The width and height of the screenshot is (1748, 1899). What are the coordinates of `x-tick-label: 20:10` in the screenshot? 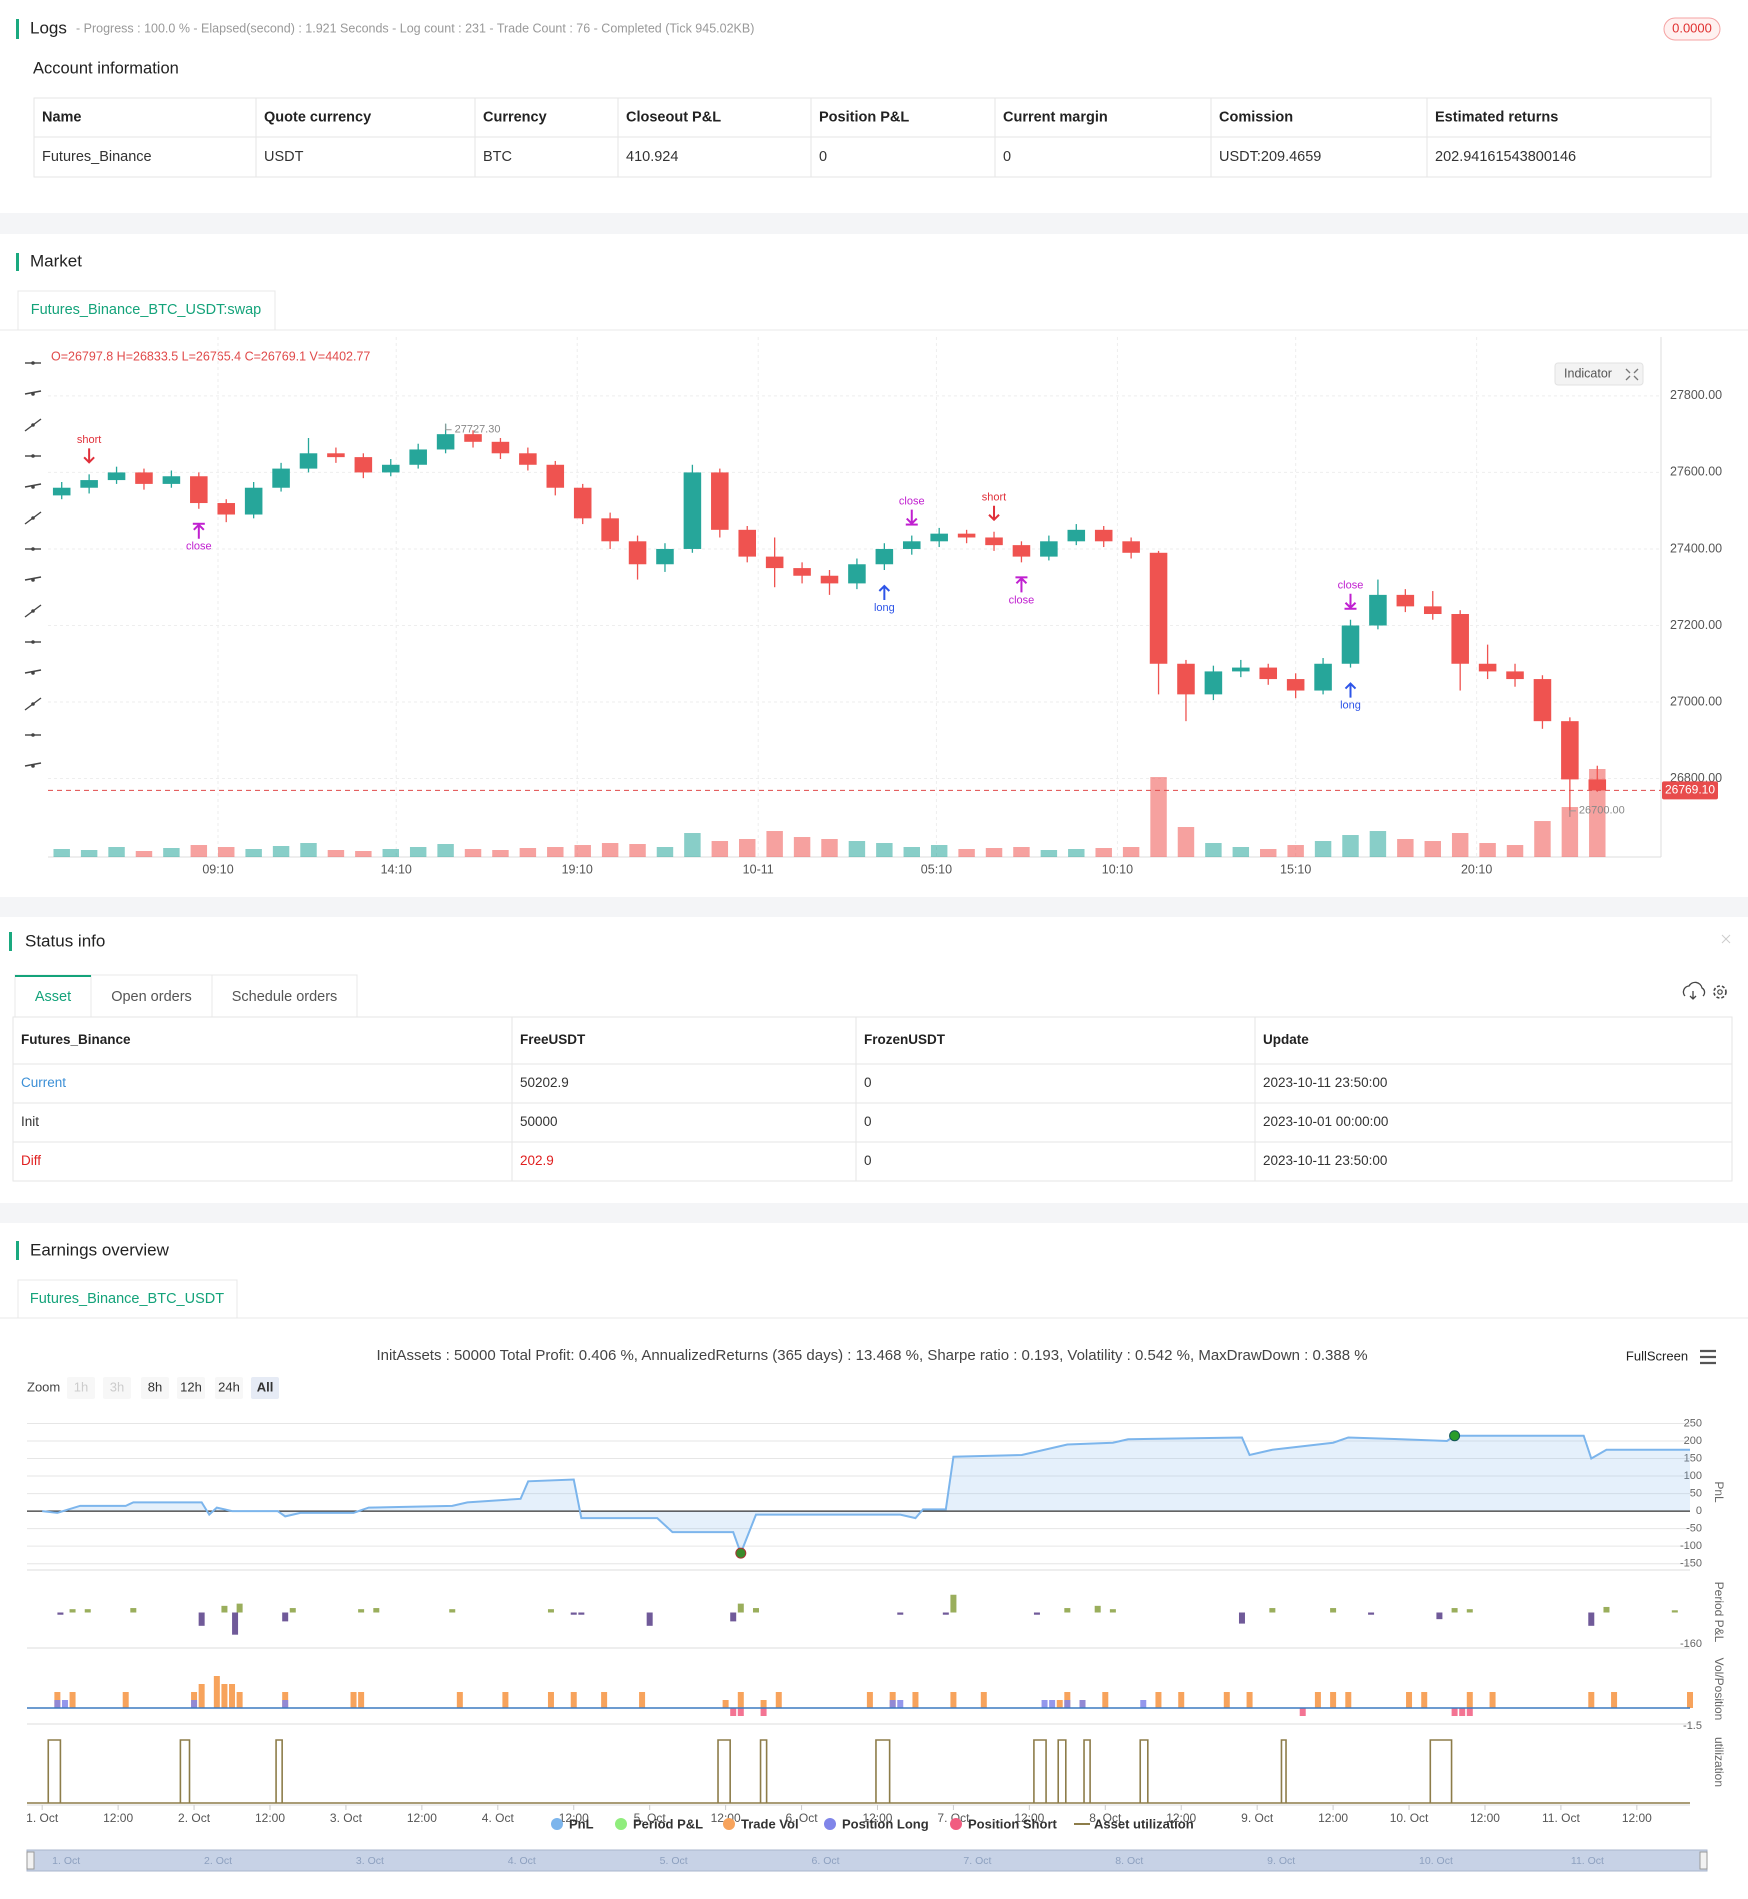 It's located at (1476, 869).